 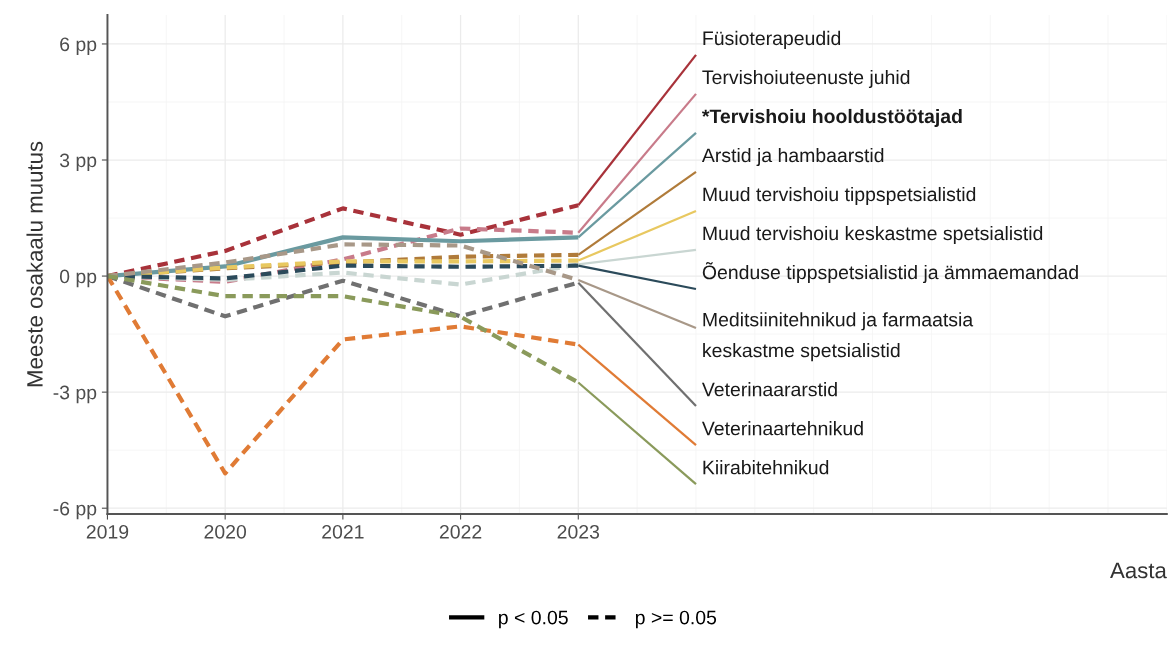 What do you see at coordinates (676, 619) in the screenshot?
I see `legend-label: p >= 0.05` at bounding box center [676, 619].